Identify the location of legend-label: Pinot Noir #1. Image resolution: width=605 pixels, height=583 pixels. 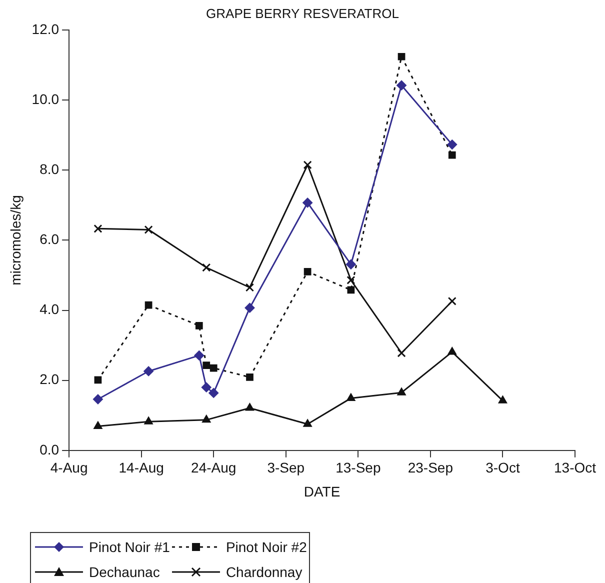
(129, 546).